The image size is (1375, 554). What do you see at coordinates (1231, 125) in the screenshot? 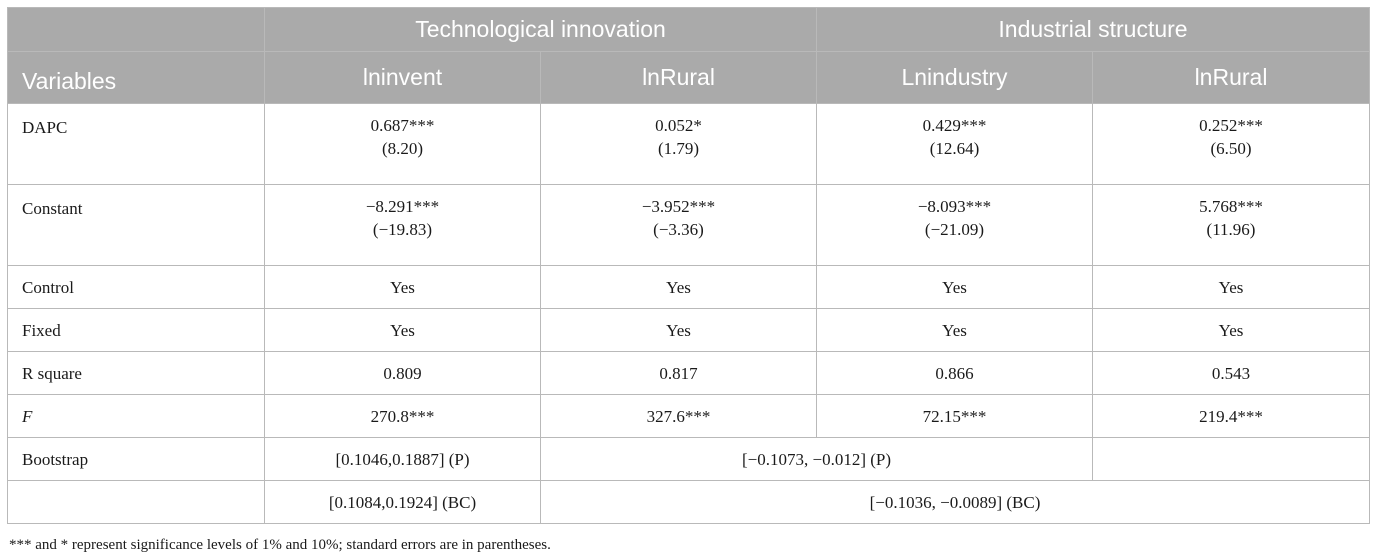
I see `coefficient: 0.252***` at bounding box center [1231, 125].